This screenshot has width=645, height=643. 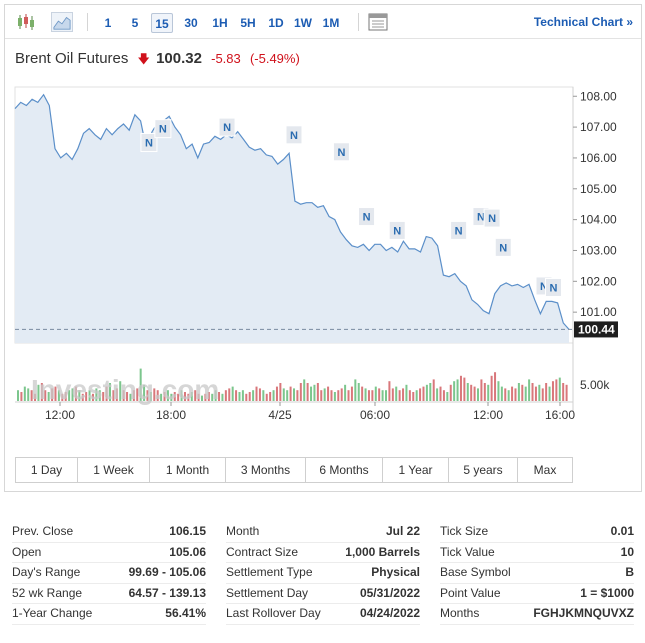 What do you see at coordinates (344, 470) in the screenshot?
I see `range-6-months: 6 Months` at bounding box center [344, 470].